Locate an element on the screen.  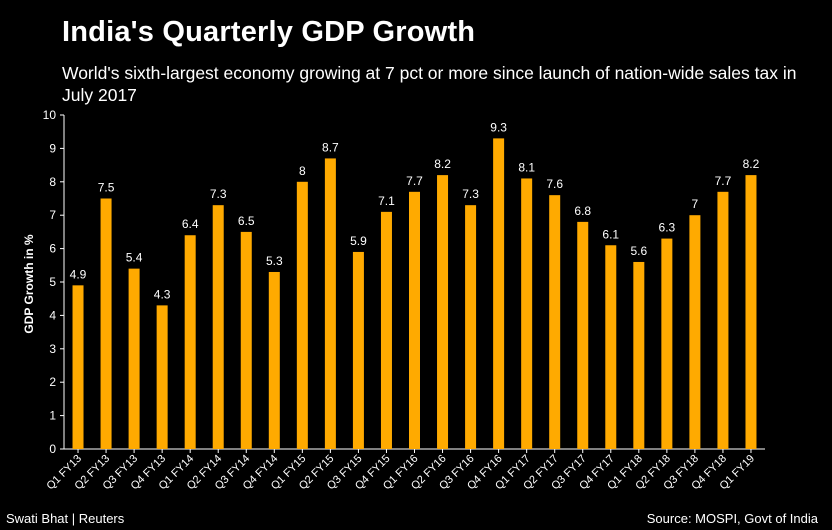
bar-value-label: 6.4 is located at coordinates (190, 224).